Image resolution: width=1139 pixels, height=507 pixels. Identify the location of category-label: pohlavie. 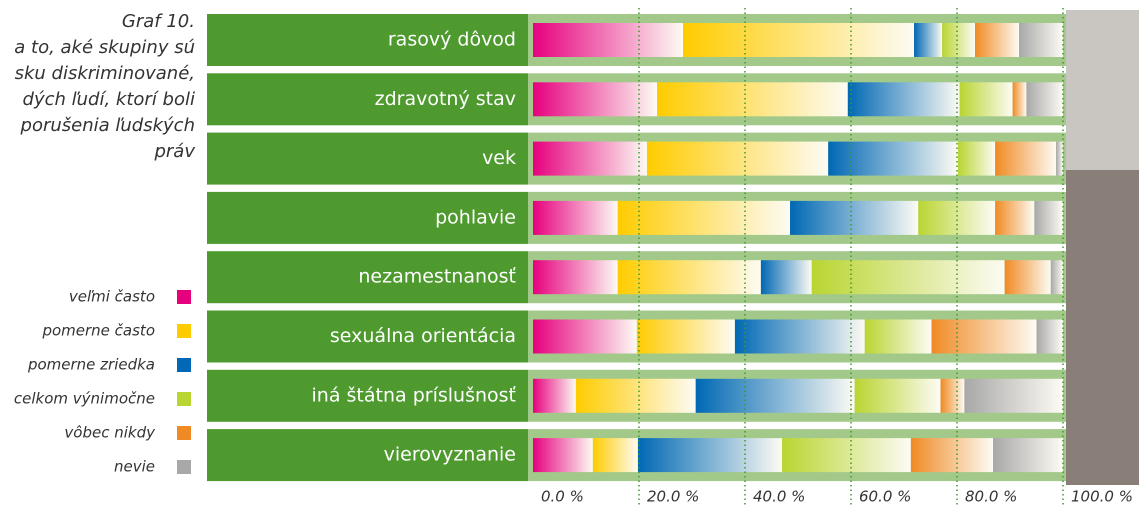
(475, 217).